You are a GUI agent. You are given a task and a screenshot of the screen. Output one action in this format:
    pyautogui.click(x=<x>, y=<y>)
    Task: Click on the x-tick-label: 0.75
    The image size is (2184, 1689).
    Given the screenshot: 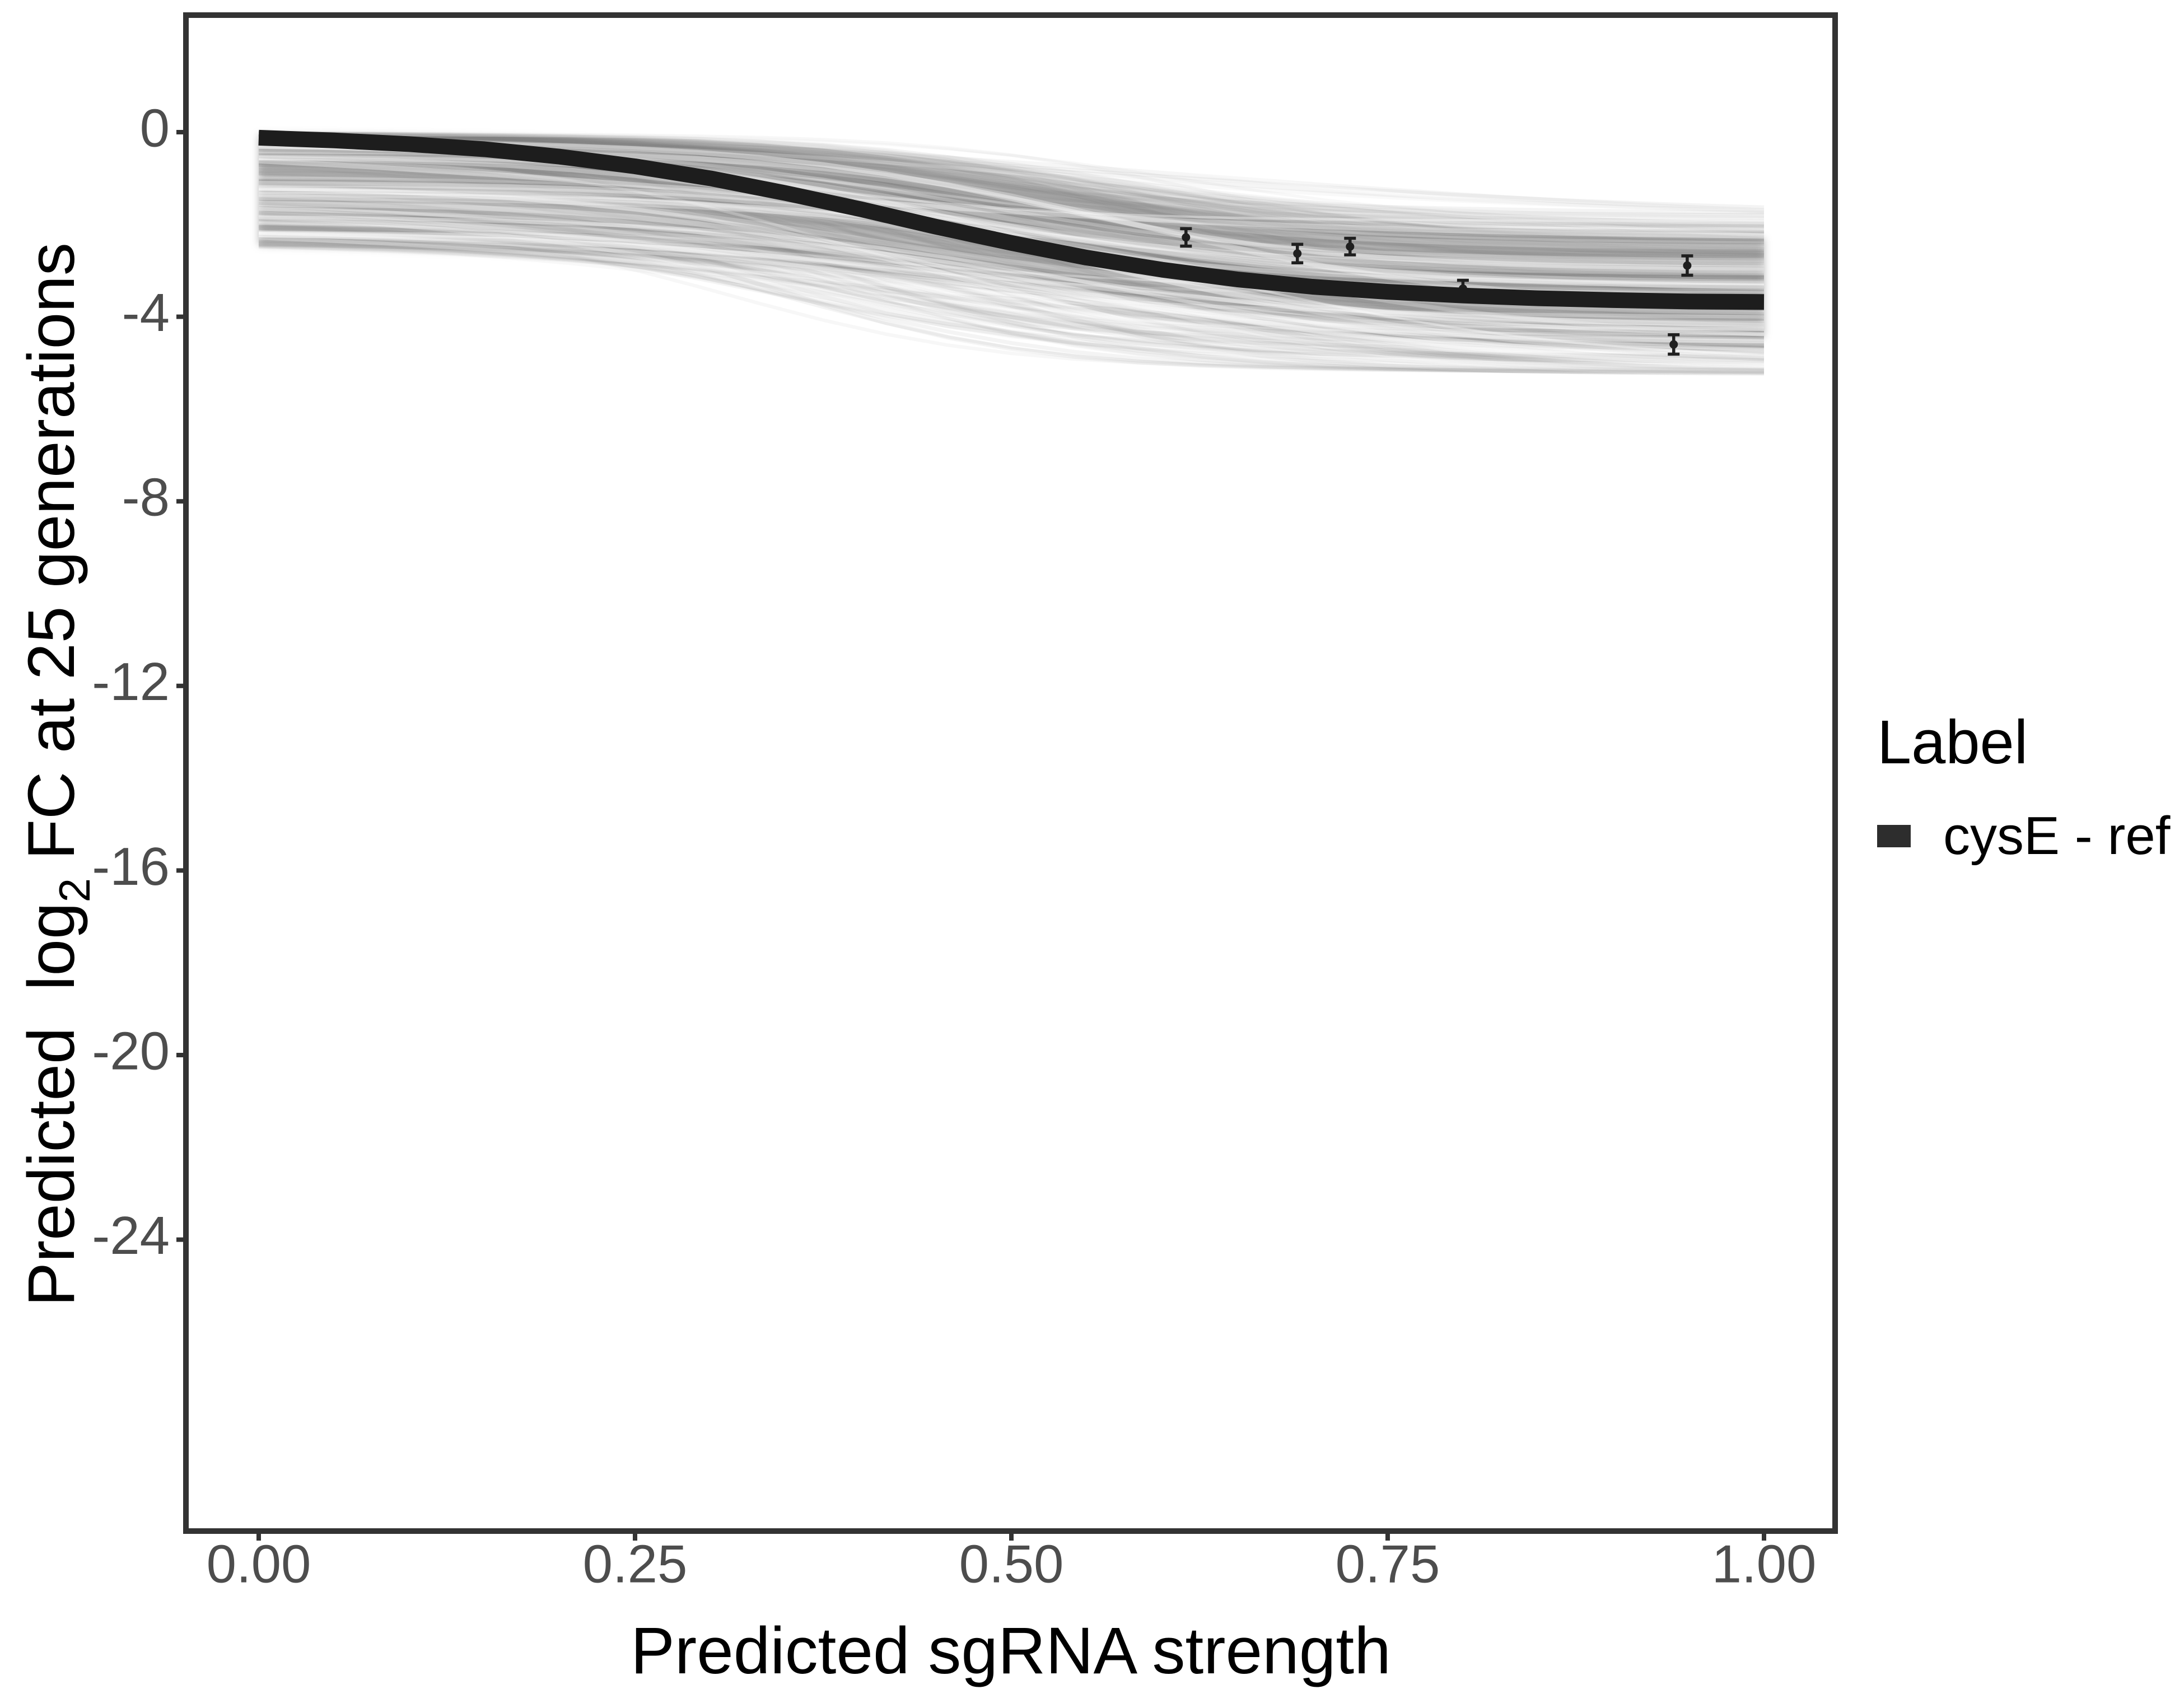 What is the action you would take?
    pyautogui.click(x=1388, y=1564)
    